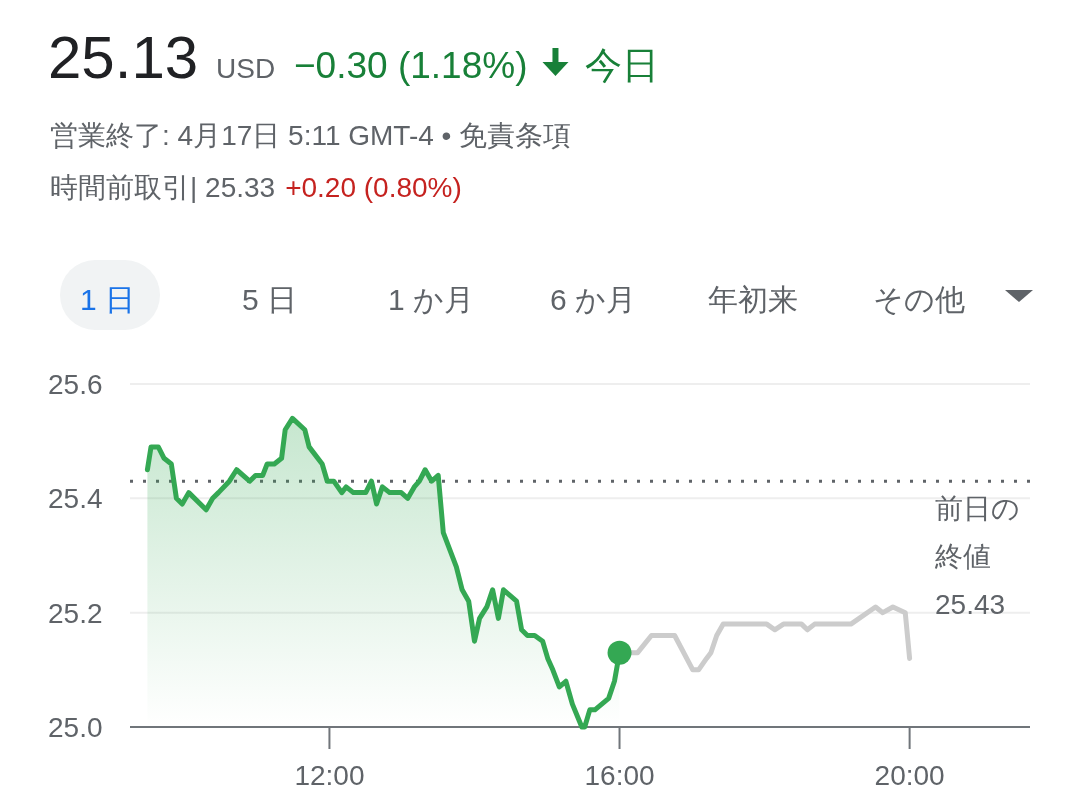  What do you see at coordinates (753, 299) in the screenshot?
I see `text: 年初来` at bounding box center [753, 299].